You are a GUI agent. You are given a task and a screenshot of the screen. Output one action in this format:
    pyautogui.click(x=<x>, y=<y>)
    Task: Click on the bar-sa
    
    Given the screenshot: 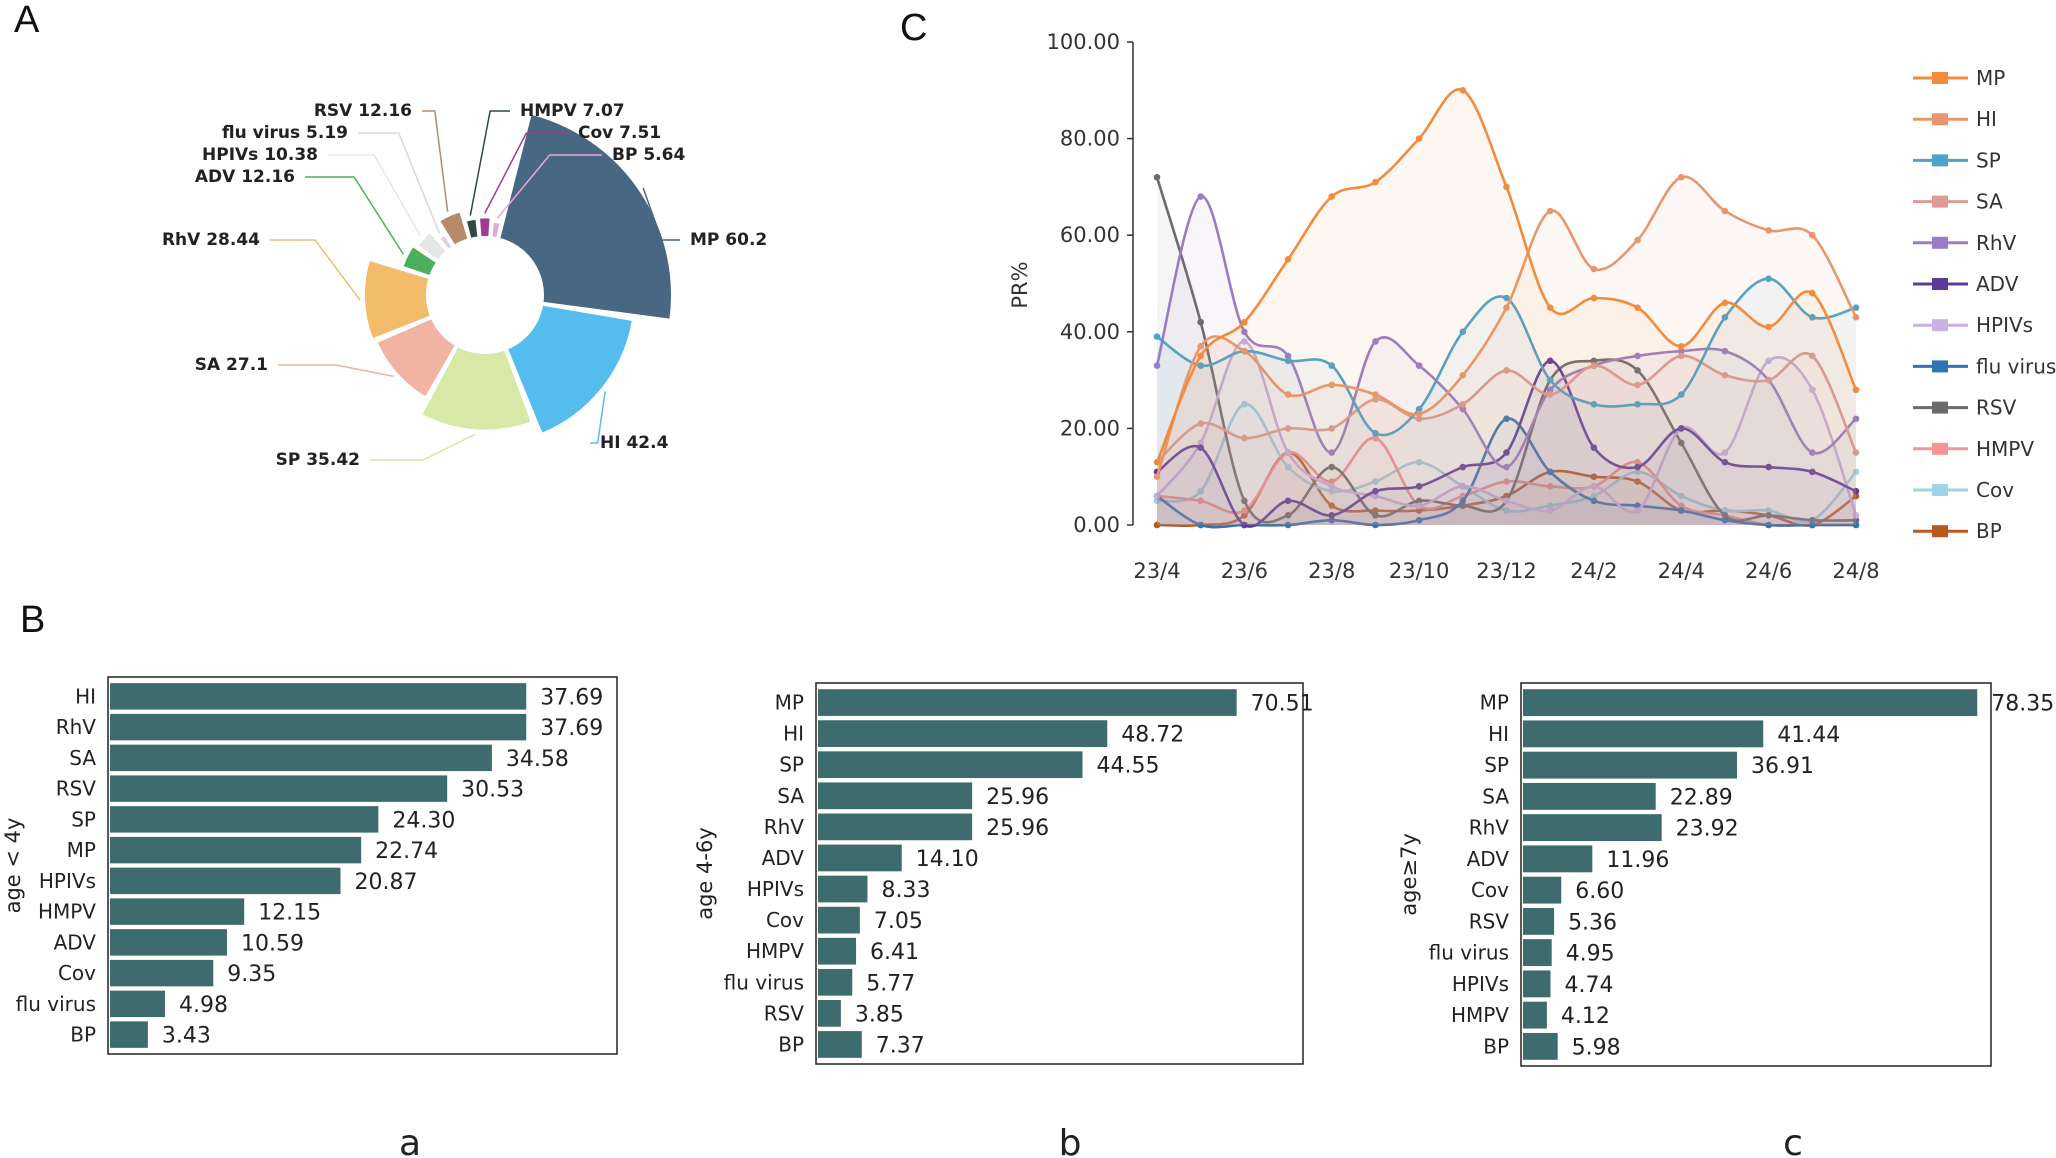 What is the action you would take?
    pyautogui.click(x=1589, y=796)
    